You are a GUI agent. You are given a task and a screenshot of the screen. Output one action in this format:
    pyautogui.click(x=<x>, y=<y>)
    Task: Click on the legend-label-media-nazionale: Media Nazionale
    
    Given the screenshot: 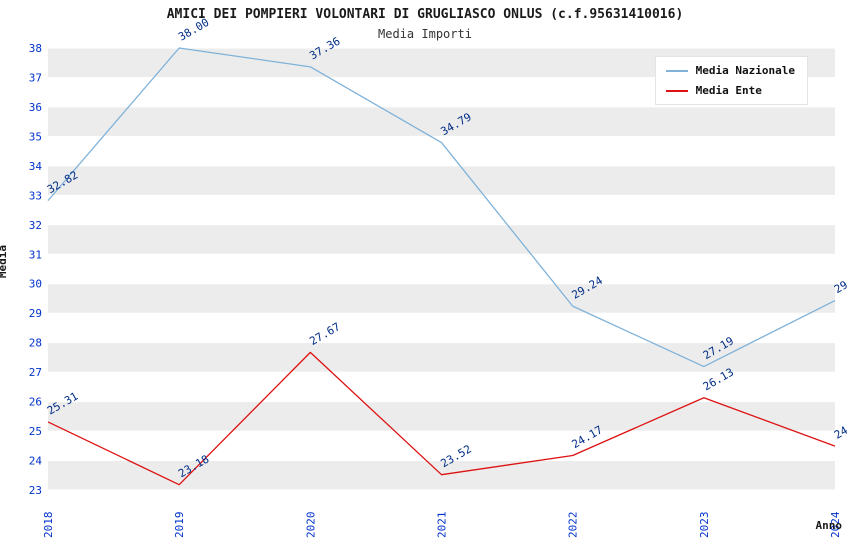 What is the action you would take?
    pyautogui.click(x=745, y=70)
    